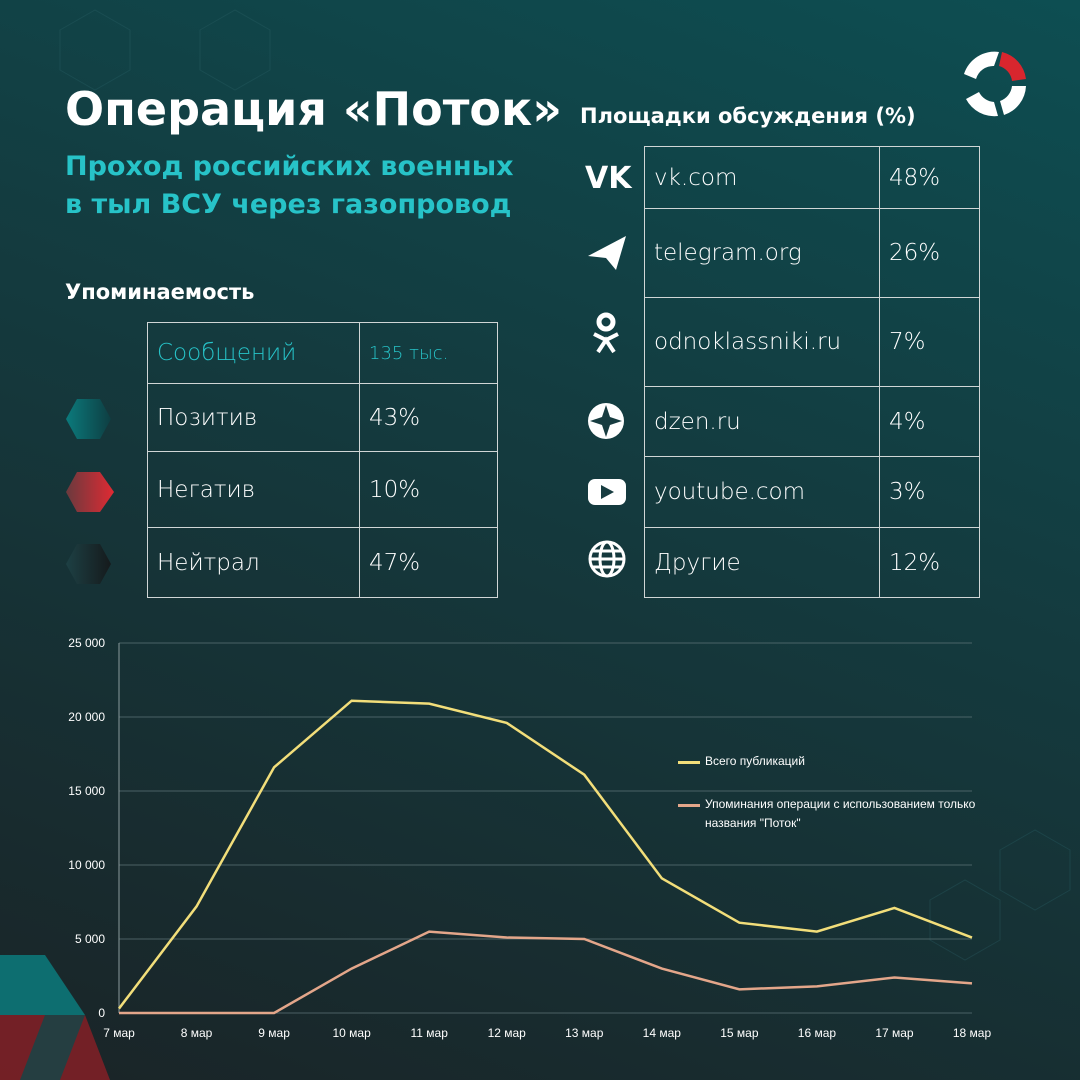 This screenshot has height=1080, width=1080. I want to click on title: Операция «Поток», so click(313, 109).